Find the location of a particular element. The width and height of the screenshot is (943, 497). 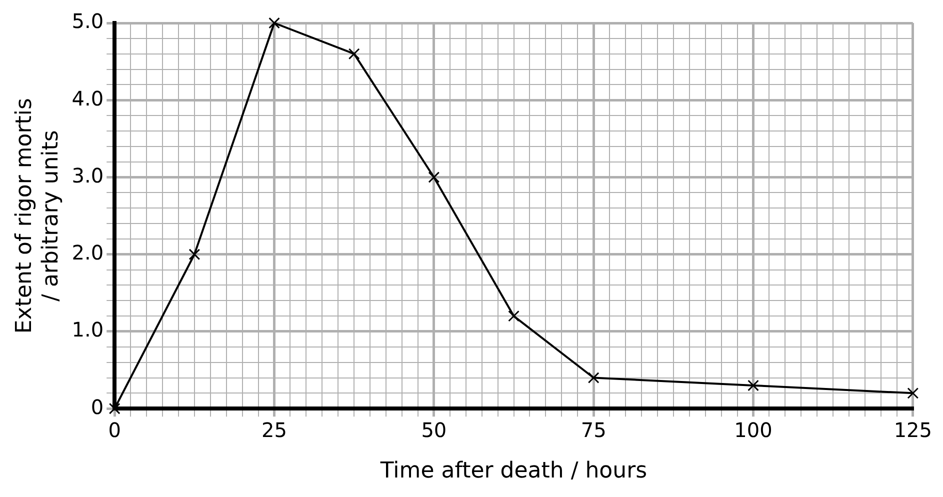

x-tick-label: 0 is located at coordinates (114, 430).